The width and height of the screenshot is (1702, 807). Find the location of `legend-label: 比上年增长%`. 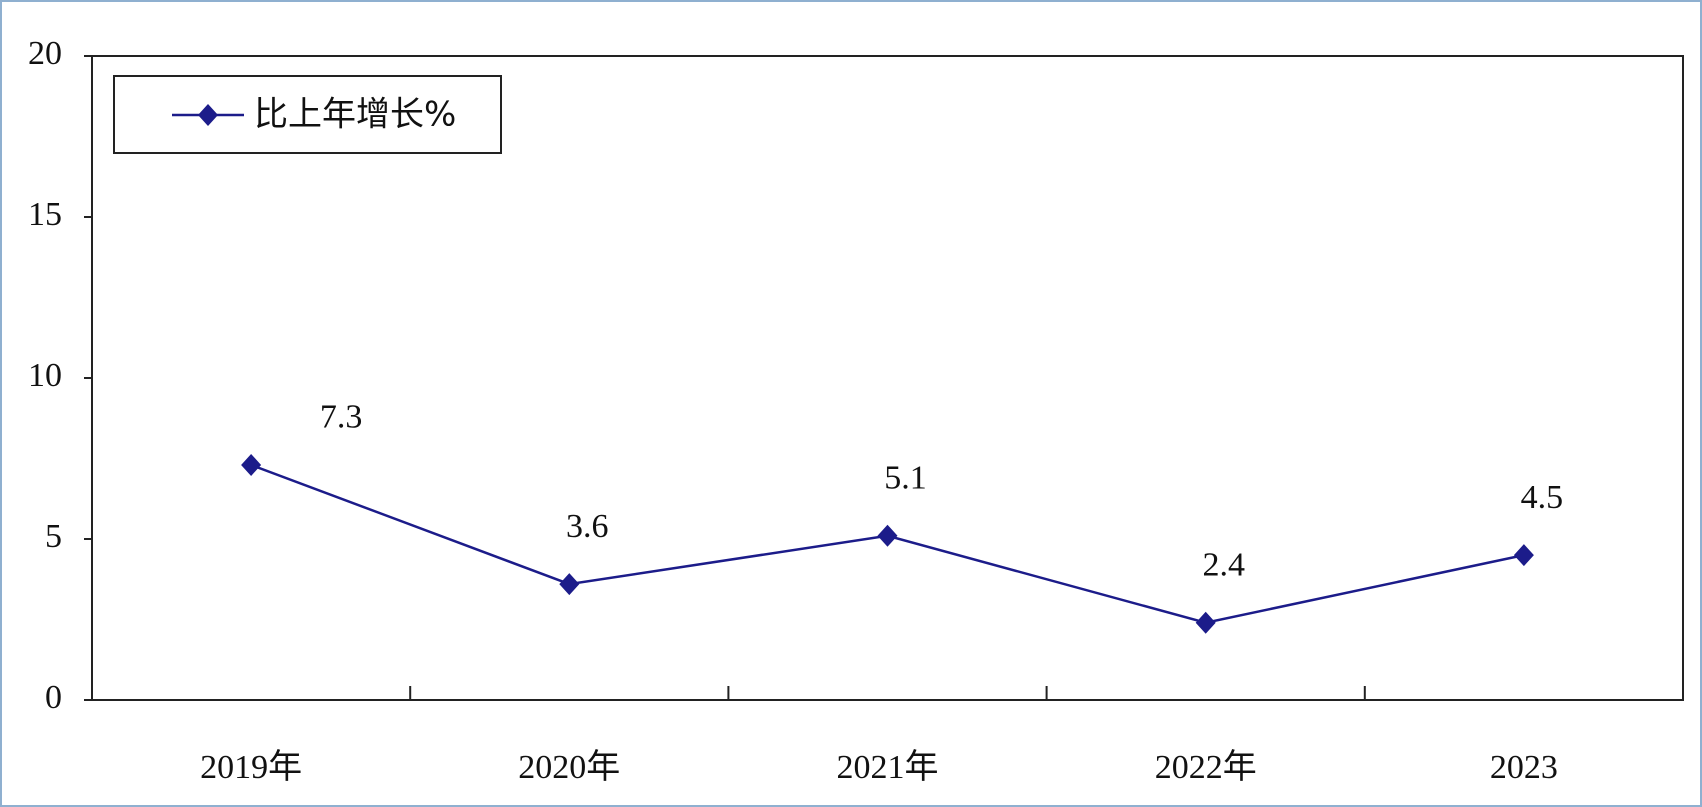

legend-label: 比上年增长% is located at coordinates (355, 115).